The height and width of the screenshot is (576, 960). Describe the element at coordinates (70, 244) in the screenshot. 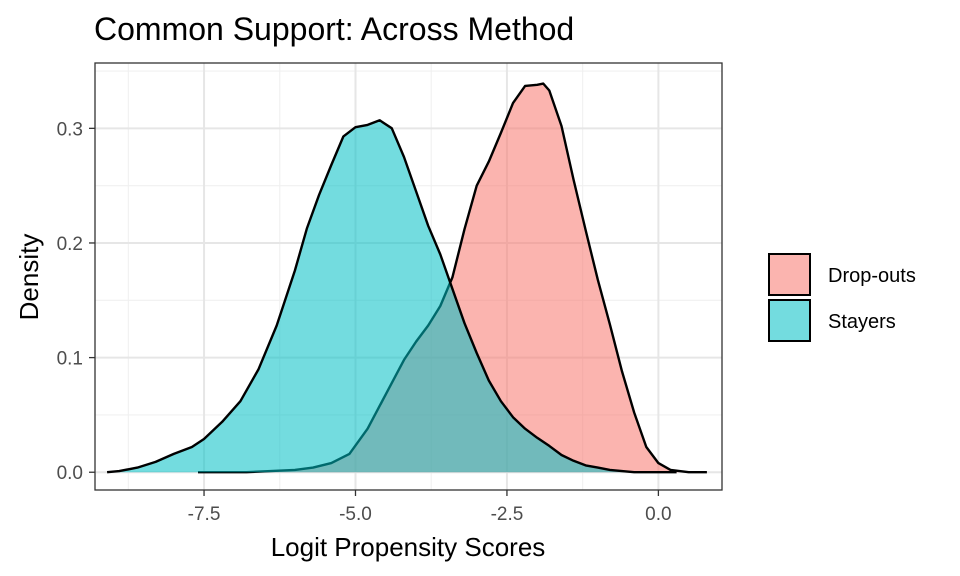

I see `y-tick-label: 0.2` at that location.